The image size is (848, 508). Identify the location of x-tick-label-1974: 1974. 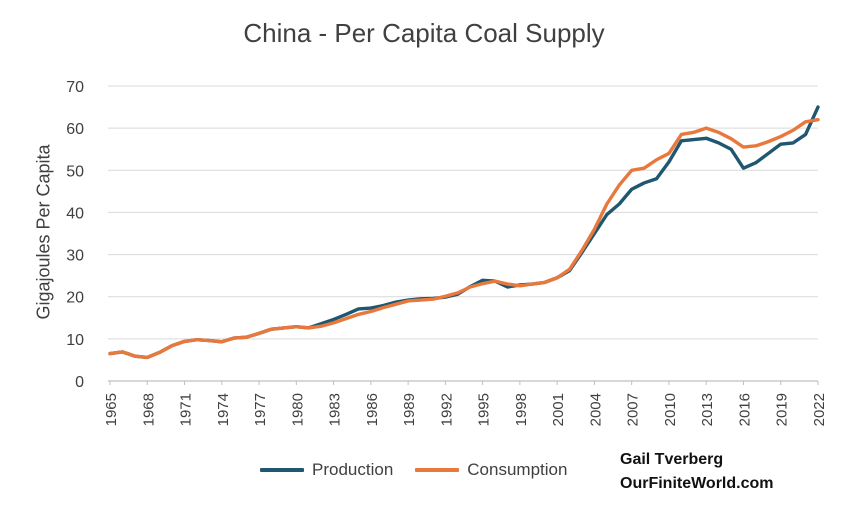
(223, 409).